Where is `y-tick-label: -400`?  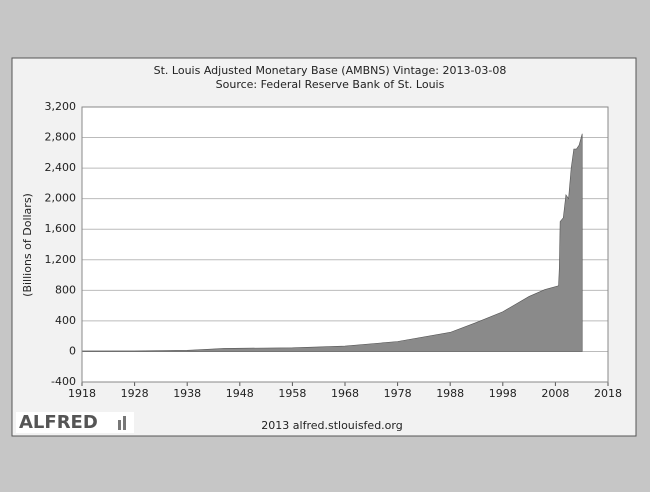
y-tick-label: -400 is located at coordinates (63, 381).